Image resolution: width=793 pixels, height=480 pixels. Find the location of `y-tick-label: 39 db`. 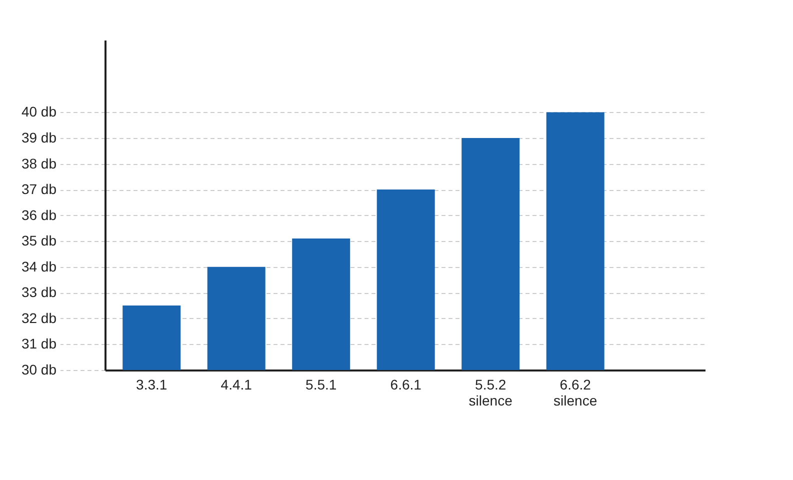

y-tick-label: 39 db is located at coordinates (39, 137).